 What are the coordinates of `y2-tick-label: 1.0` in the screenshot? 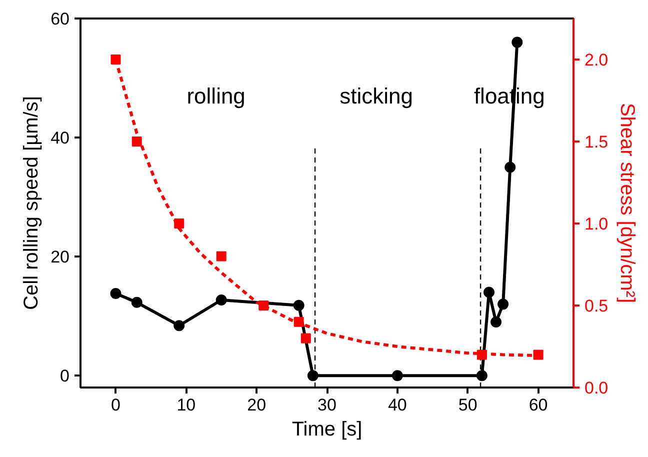 It's located at (596, 224).